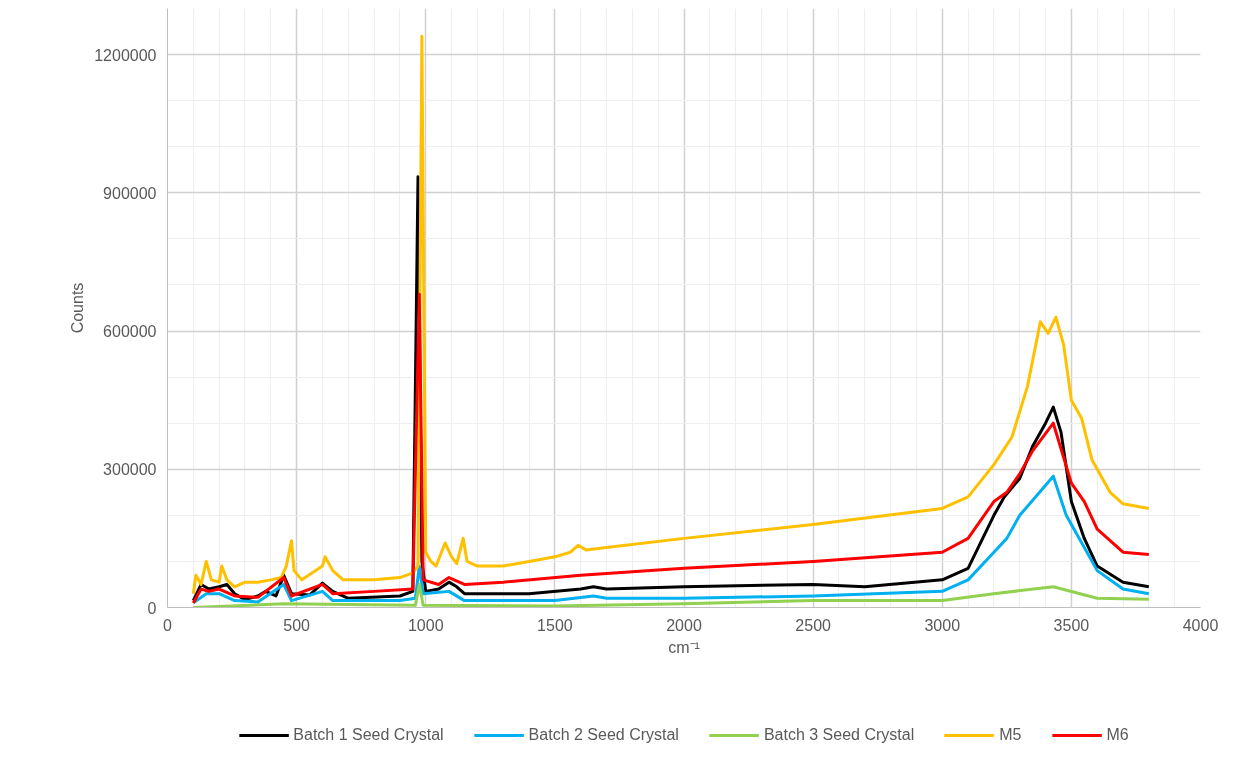  Describe the element at coordinates (368, 735) in the screenshot. I see `legend-label: Batch 1 Seed Crystal` at that location.